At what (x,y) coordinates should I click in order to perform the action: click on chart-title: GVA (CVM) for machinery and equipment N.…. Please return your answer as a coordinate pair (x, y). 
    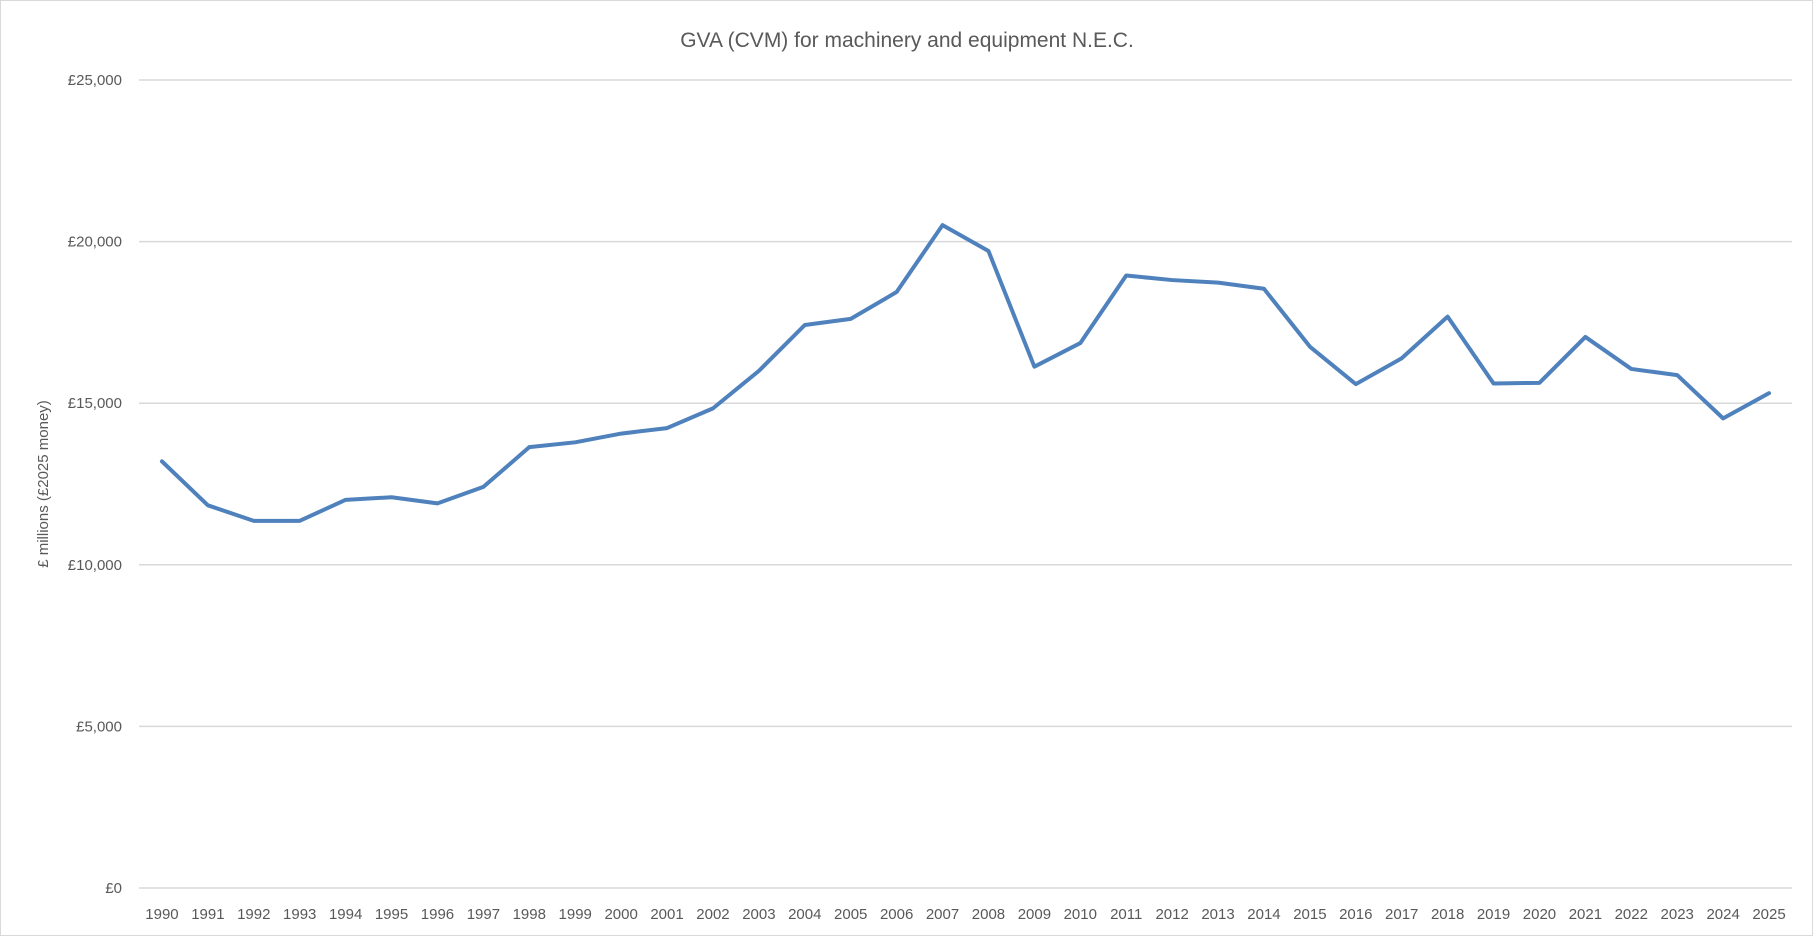
    Looking at the image, I should click on (907, 40).